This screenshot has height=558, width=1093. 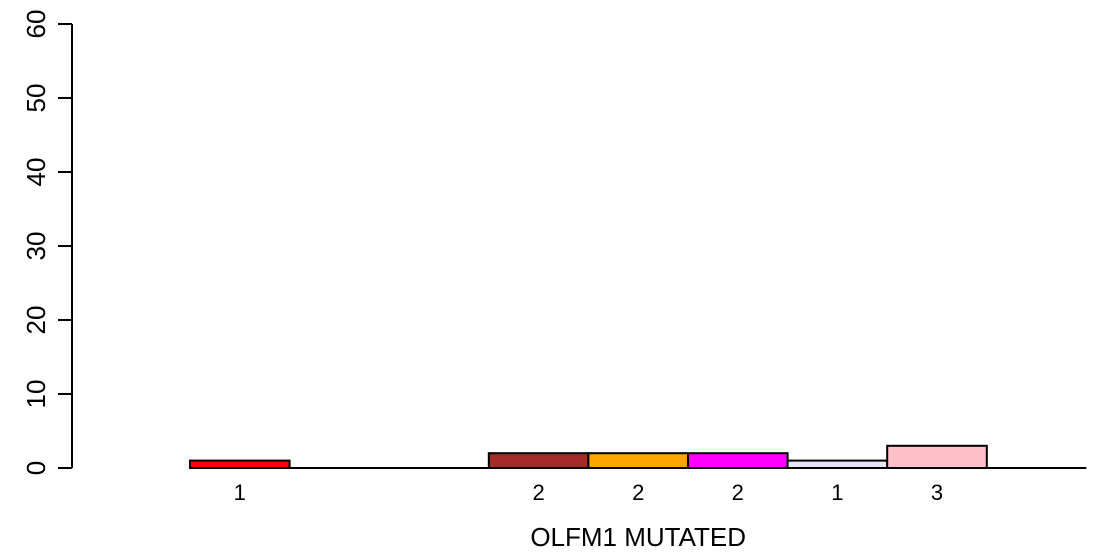 I want to click on bar-value-label: 3, so click(x=937, y=492).